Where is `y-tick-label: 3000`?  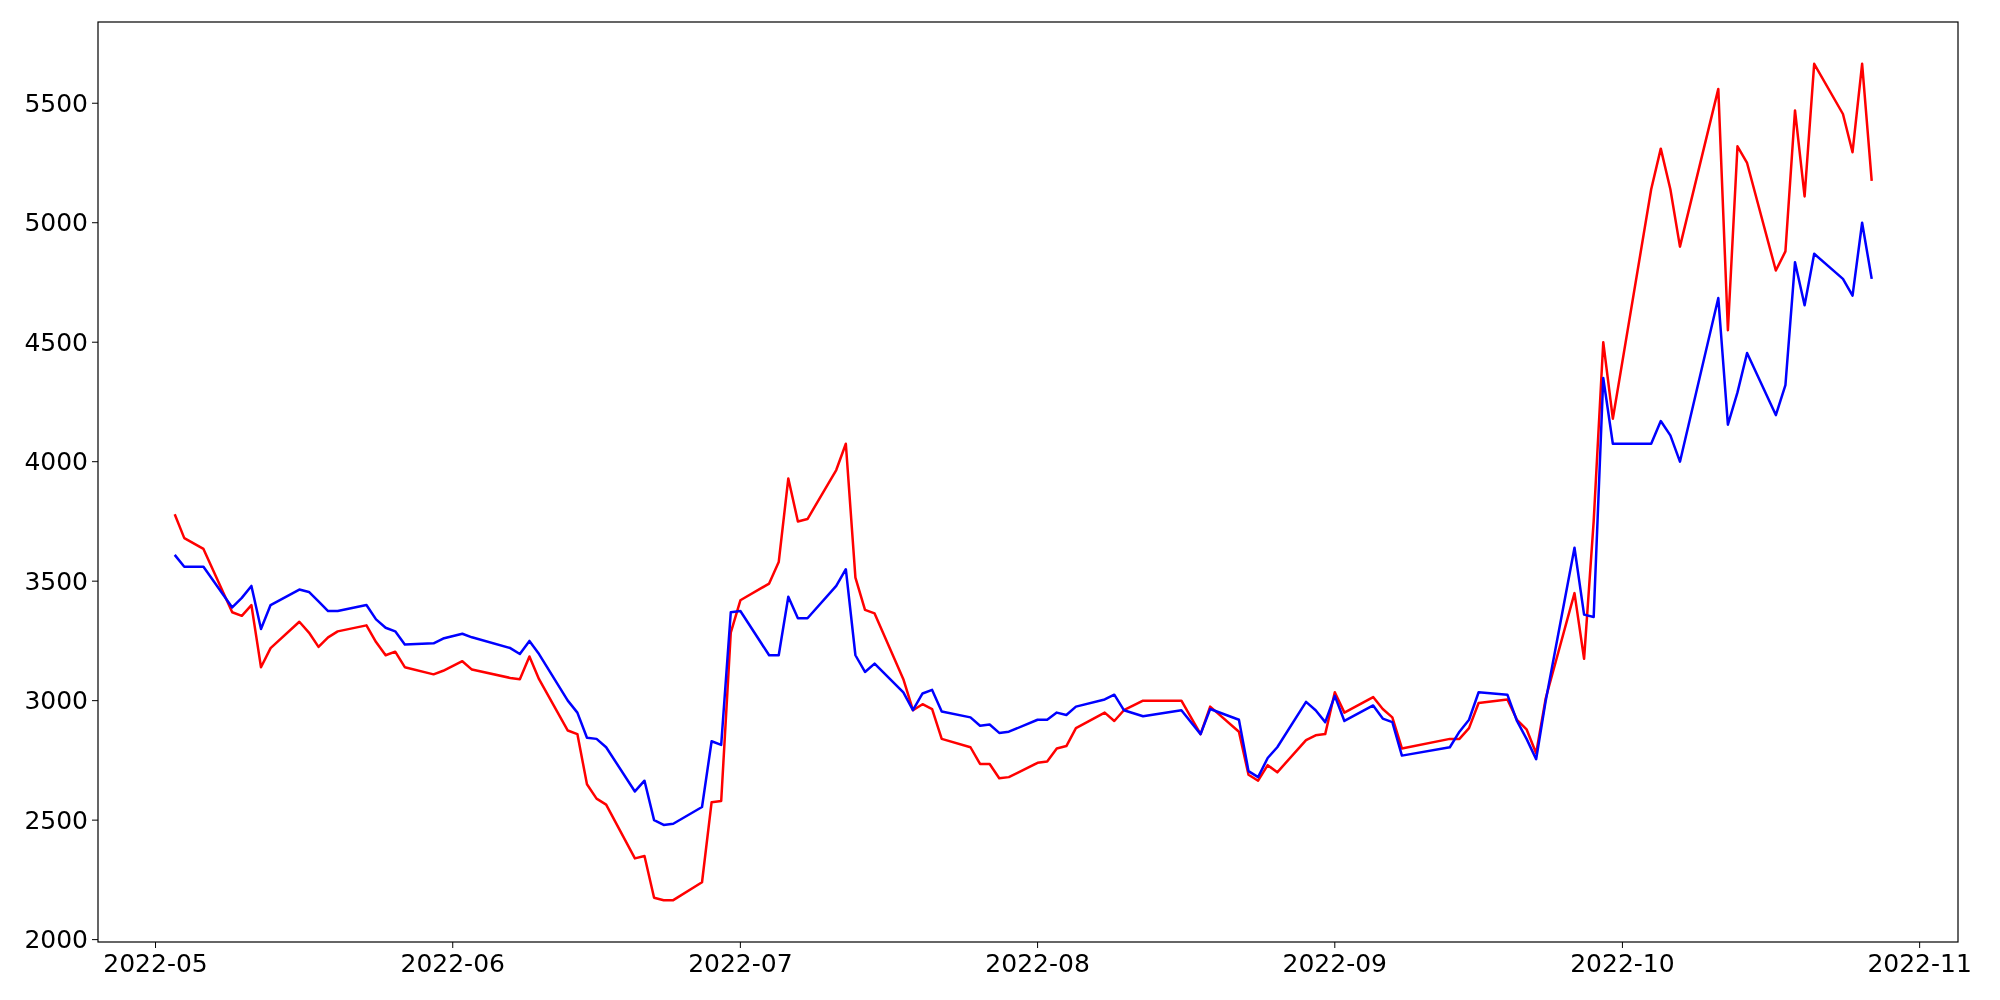 y-tick-label: 3000 is located at coordinates (56, 701).